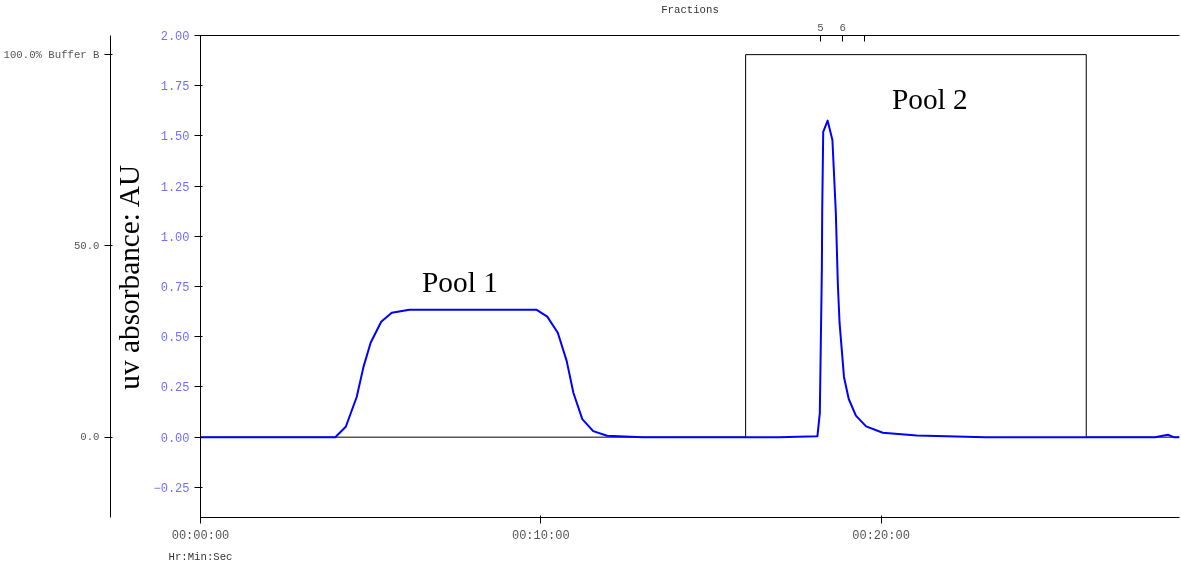 The image size is (1181, 565). Describe the element at coordinates (171, 488) in the screenshot. I see `y-tick-label: −0.25` at that location.